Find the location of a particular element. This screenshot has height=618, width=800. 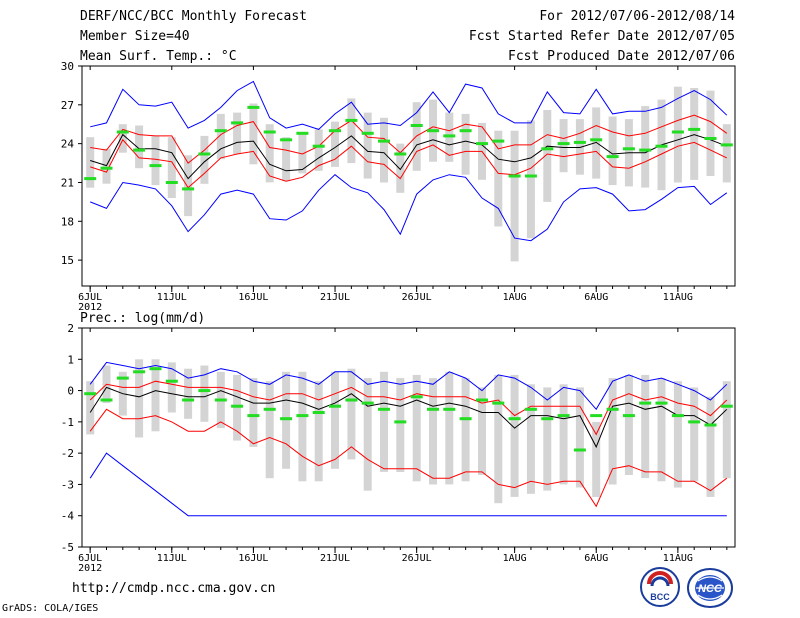

prec-x-tick-label: 6JUL is located at coordinates (90, 558).